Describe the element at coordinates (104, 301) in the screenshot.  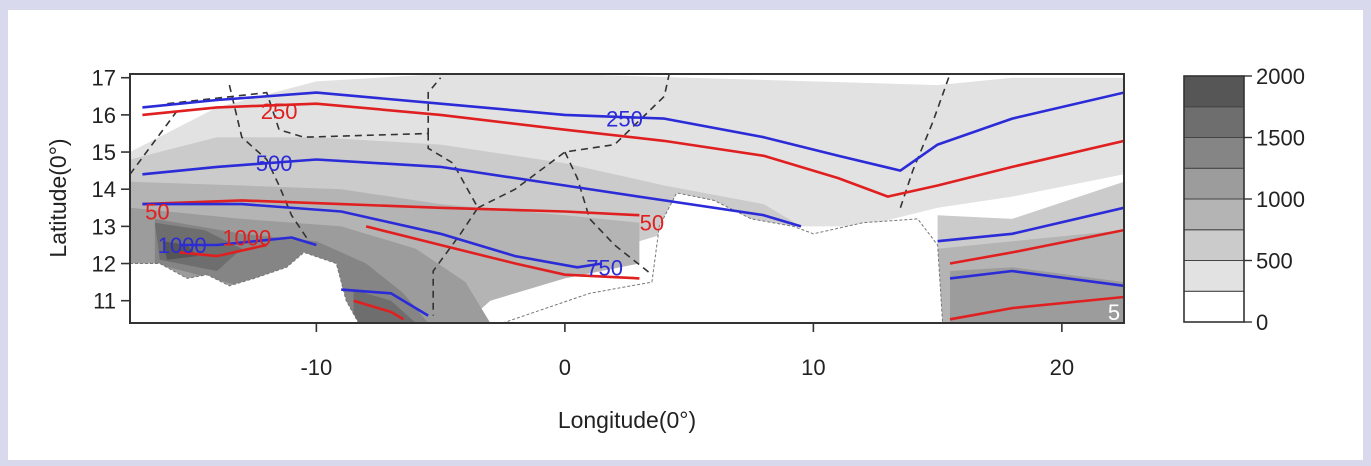
I see `y-tick-label-11: 11` at that location.